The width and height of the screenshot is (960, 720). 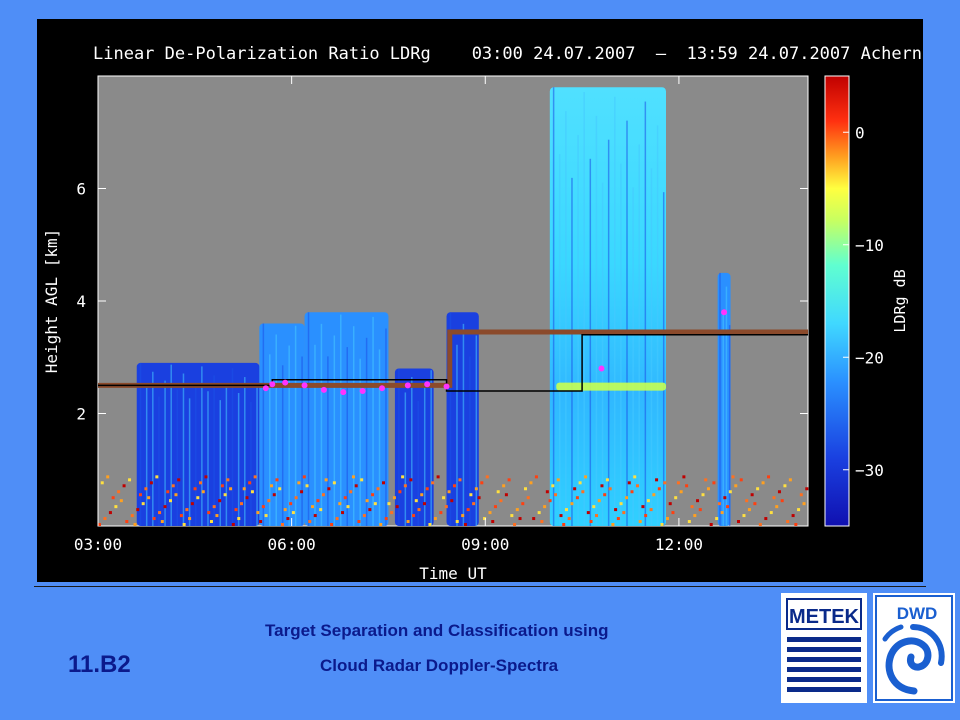 I want to click on marker-point, so click(x=265, y=388).